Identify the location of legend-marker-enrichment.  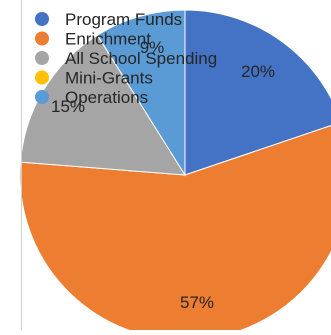
(42, 38).